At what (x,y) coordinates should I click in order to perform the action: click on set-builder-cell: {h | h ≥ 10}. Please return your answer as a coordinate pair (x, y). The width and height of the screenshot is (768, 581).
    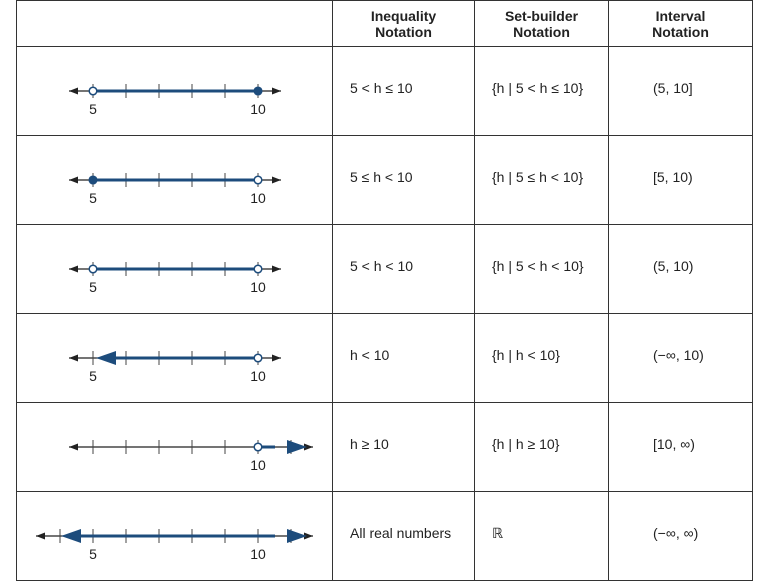
    Looking at the image, I should click on (541, 447).